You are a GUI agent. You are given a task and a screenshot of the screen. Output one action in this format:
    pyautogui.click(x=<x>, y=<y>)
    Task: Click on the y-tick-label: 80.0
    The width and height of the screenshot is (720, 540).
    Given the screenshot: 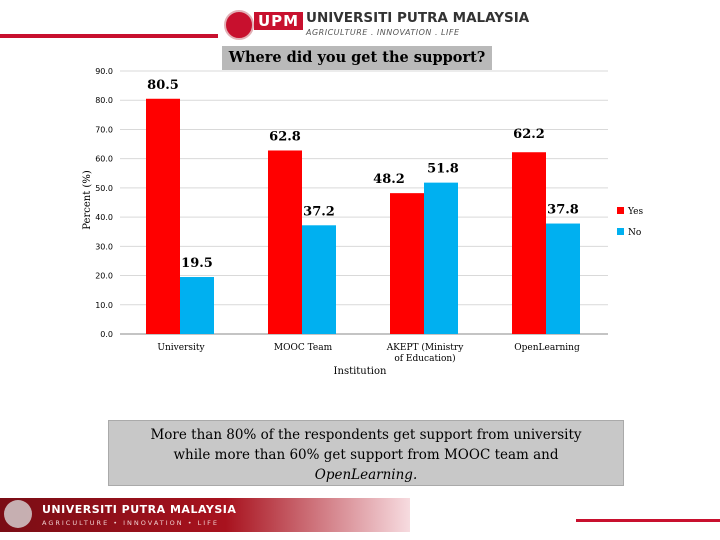 What is the action you would take?
    pyautogui.click(x=104, y=100)
    